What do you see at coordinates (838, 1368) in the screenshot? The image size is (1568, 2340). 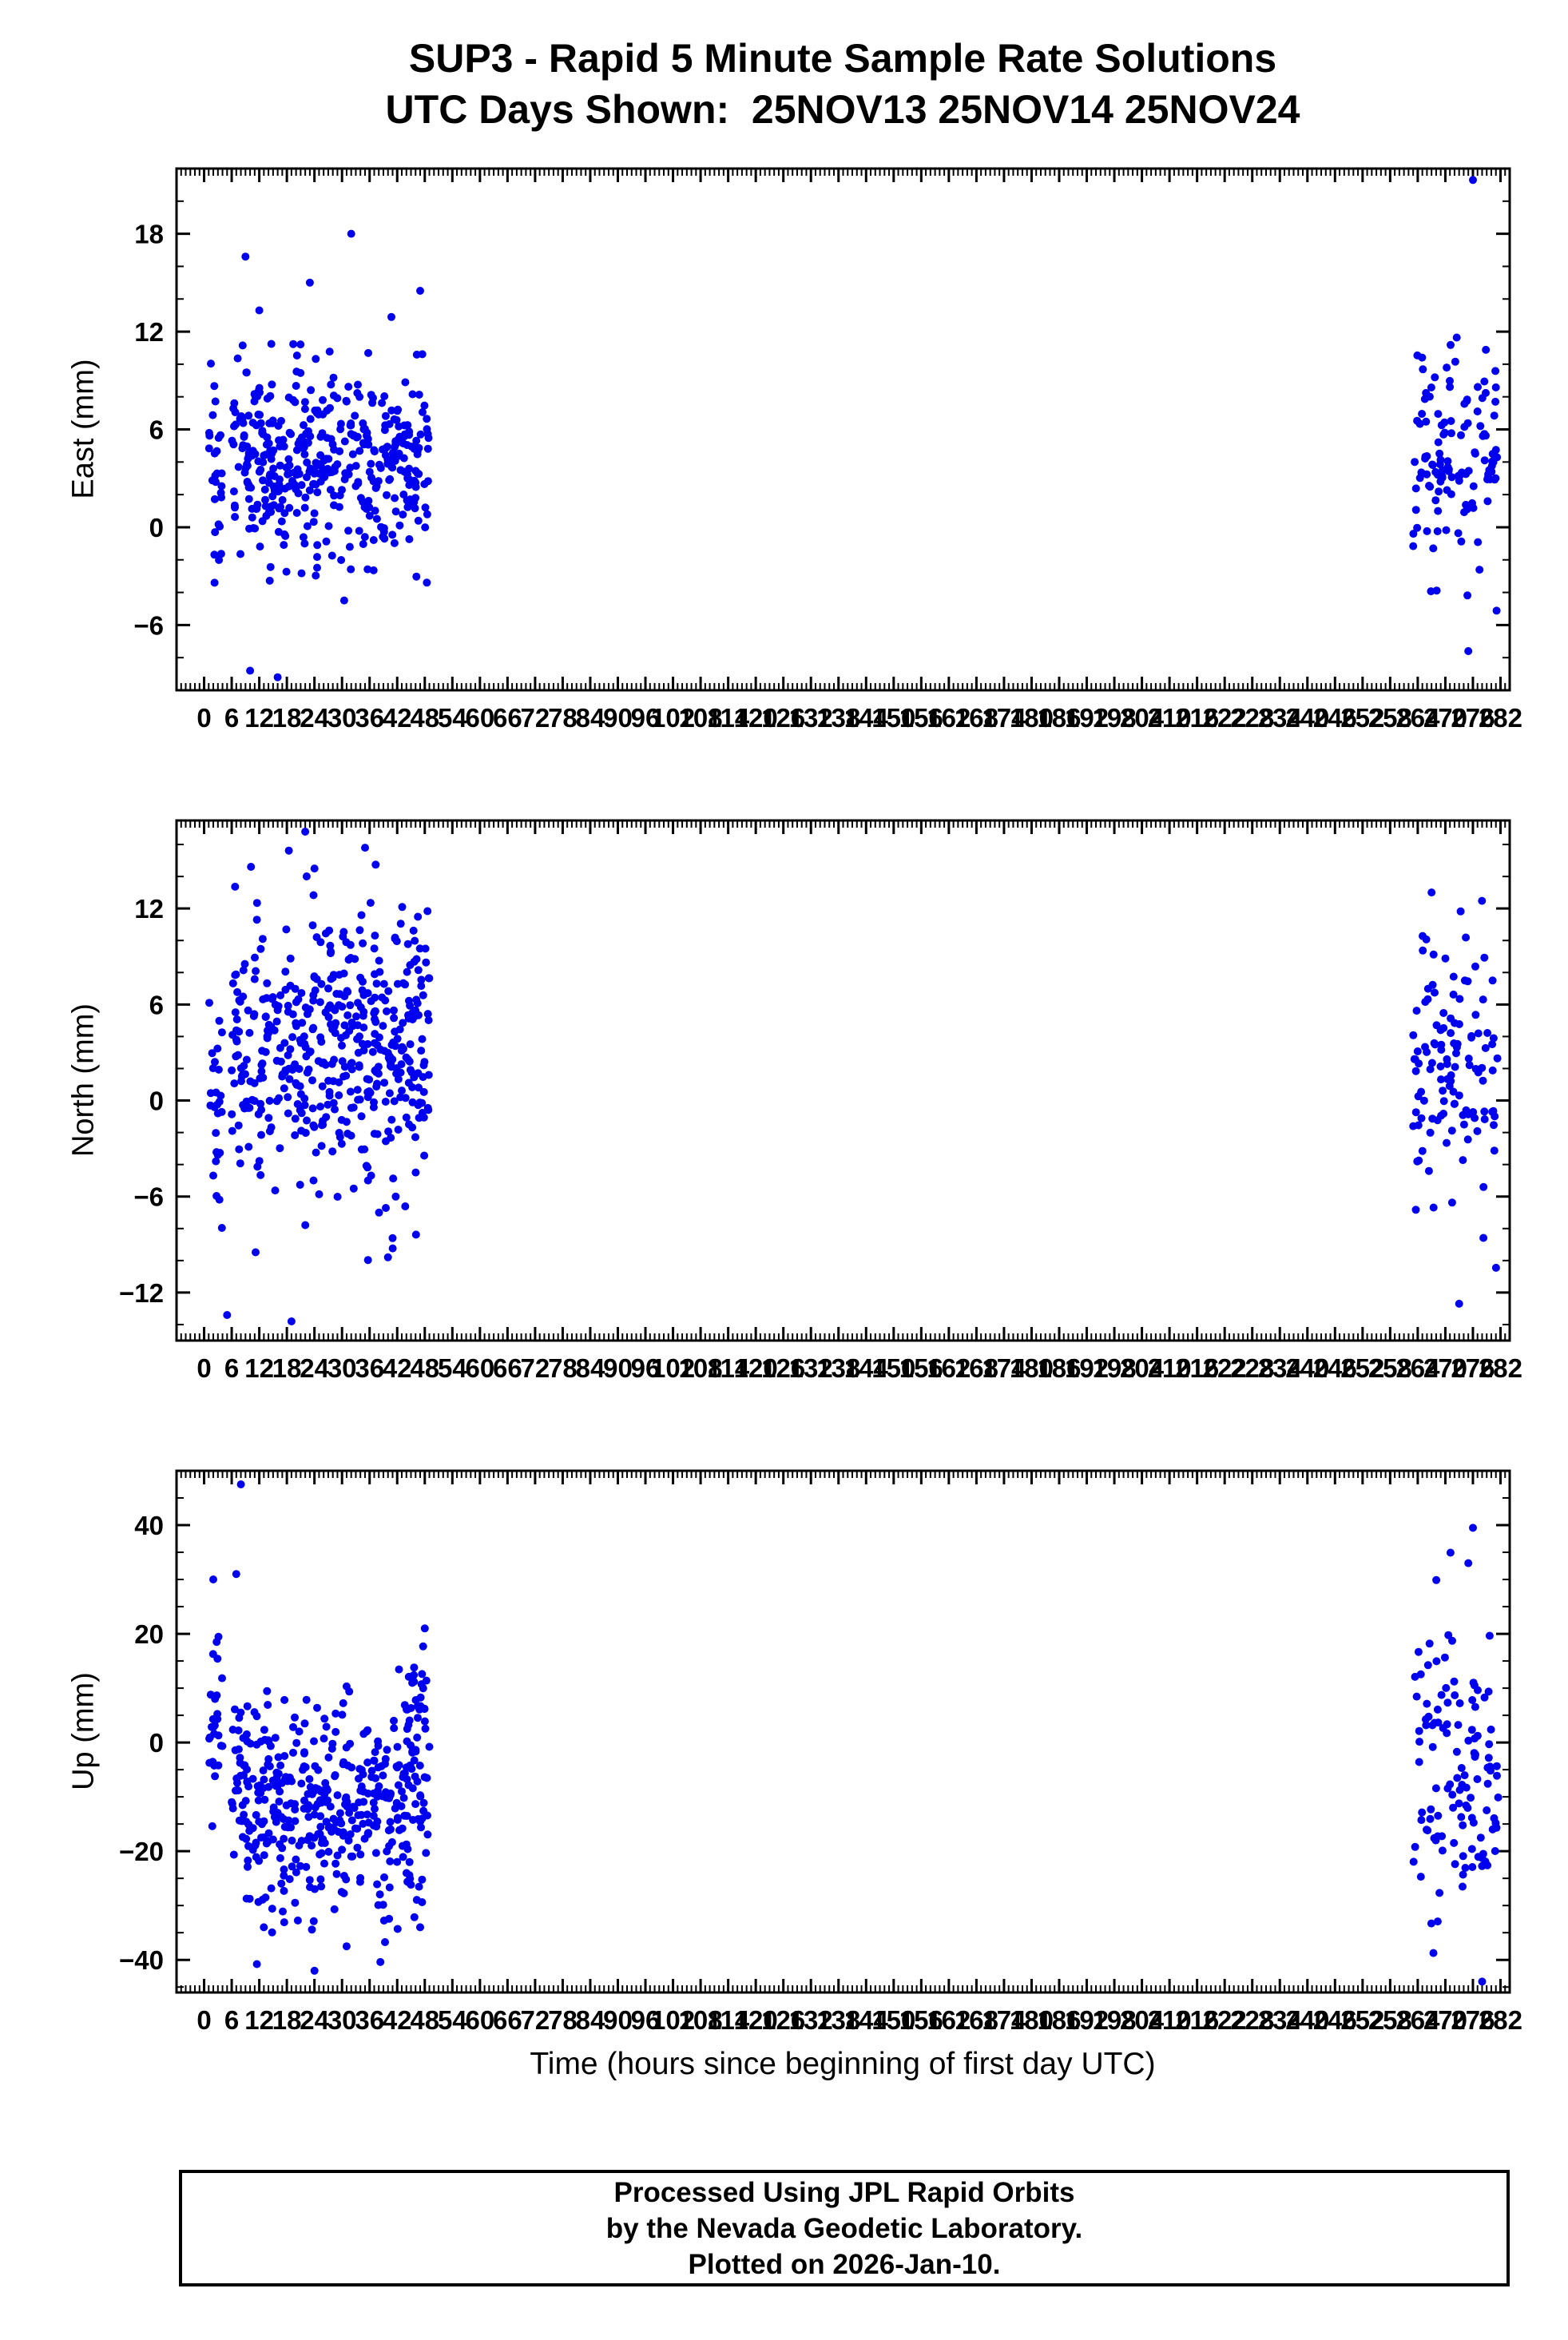 I see `x-tick-label: 138` at bounding box center [838, 1368].